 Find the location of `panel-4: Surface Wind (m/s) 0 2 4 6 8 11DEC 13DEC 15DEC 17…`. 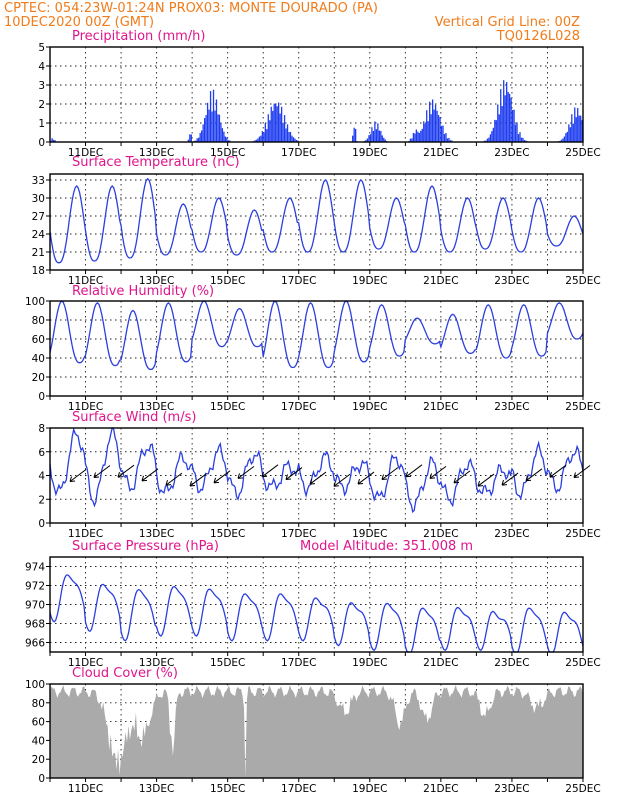

panel-4: Surface Wind (m/s) 0 2 4 6 8 11DEC 13DEC 15DEC 17… is located at coordinates (319, 475).